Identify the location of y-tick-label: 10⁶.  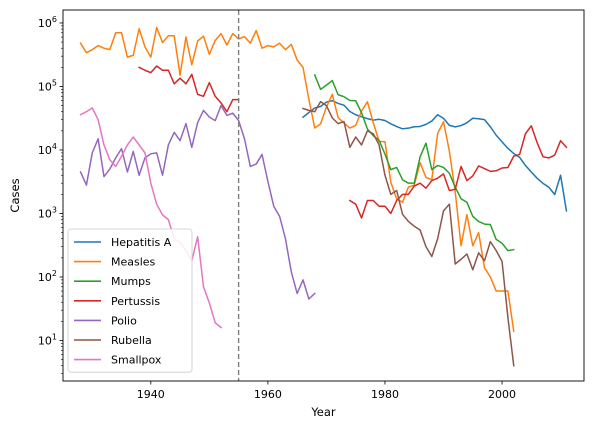
(47, 22).